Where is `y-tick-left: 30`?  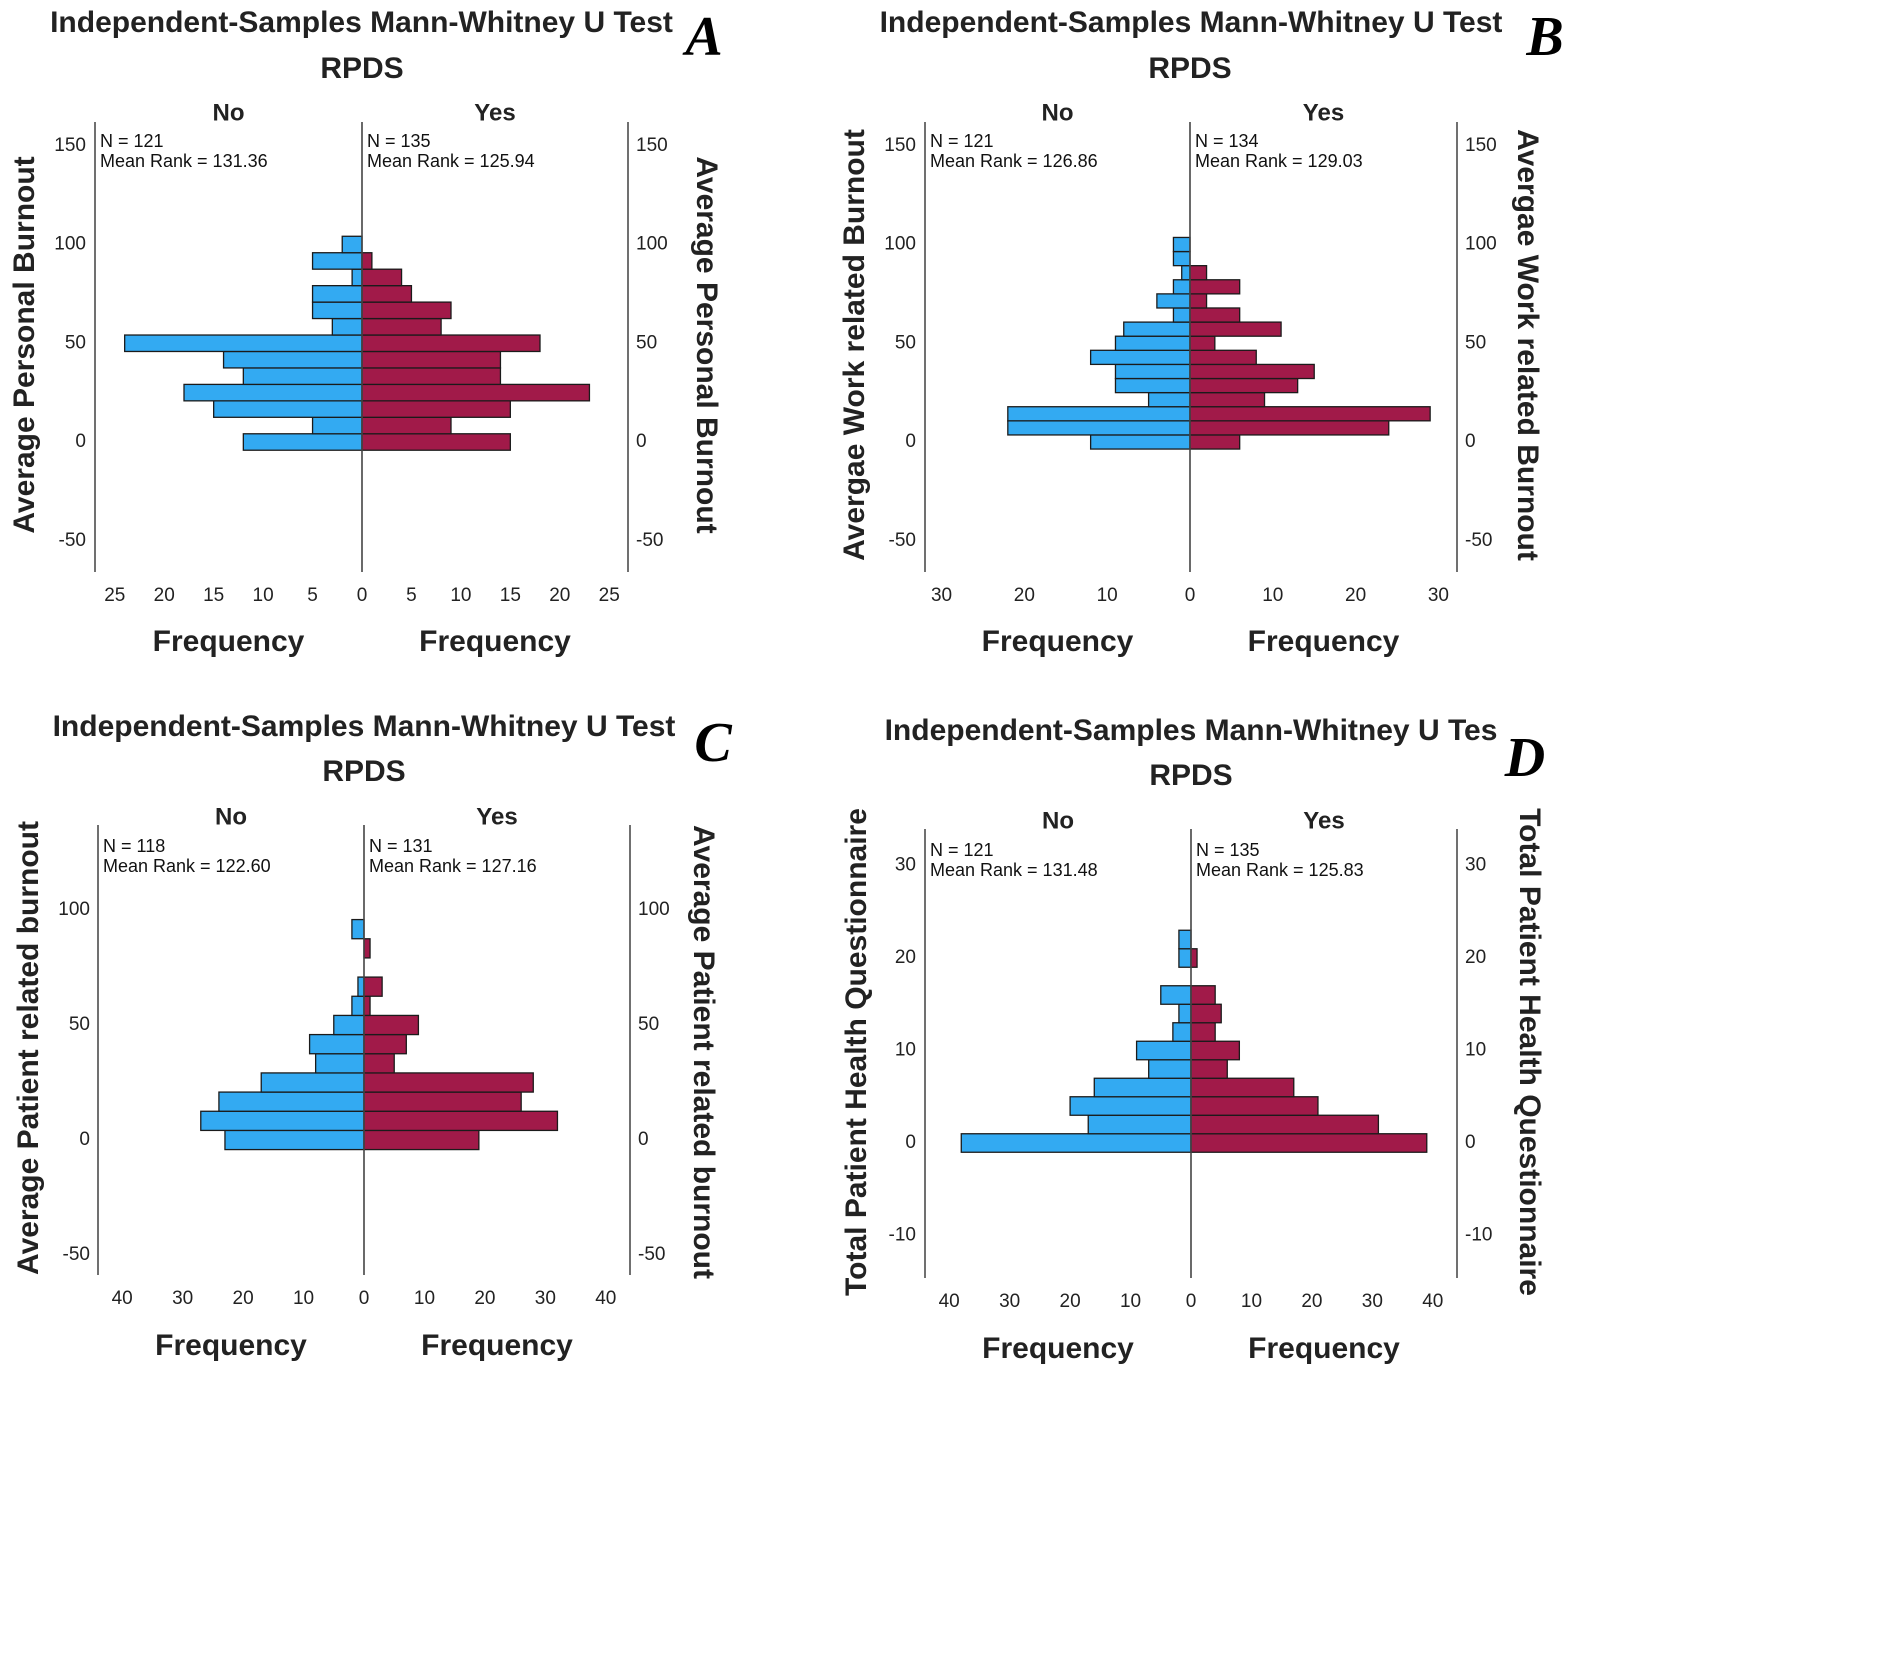 y-tick-left: 30 is located at coordinates (905, 865).